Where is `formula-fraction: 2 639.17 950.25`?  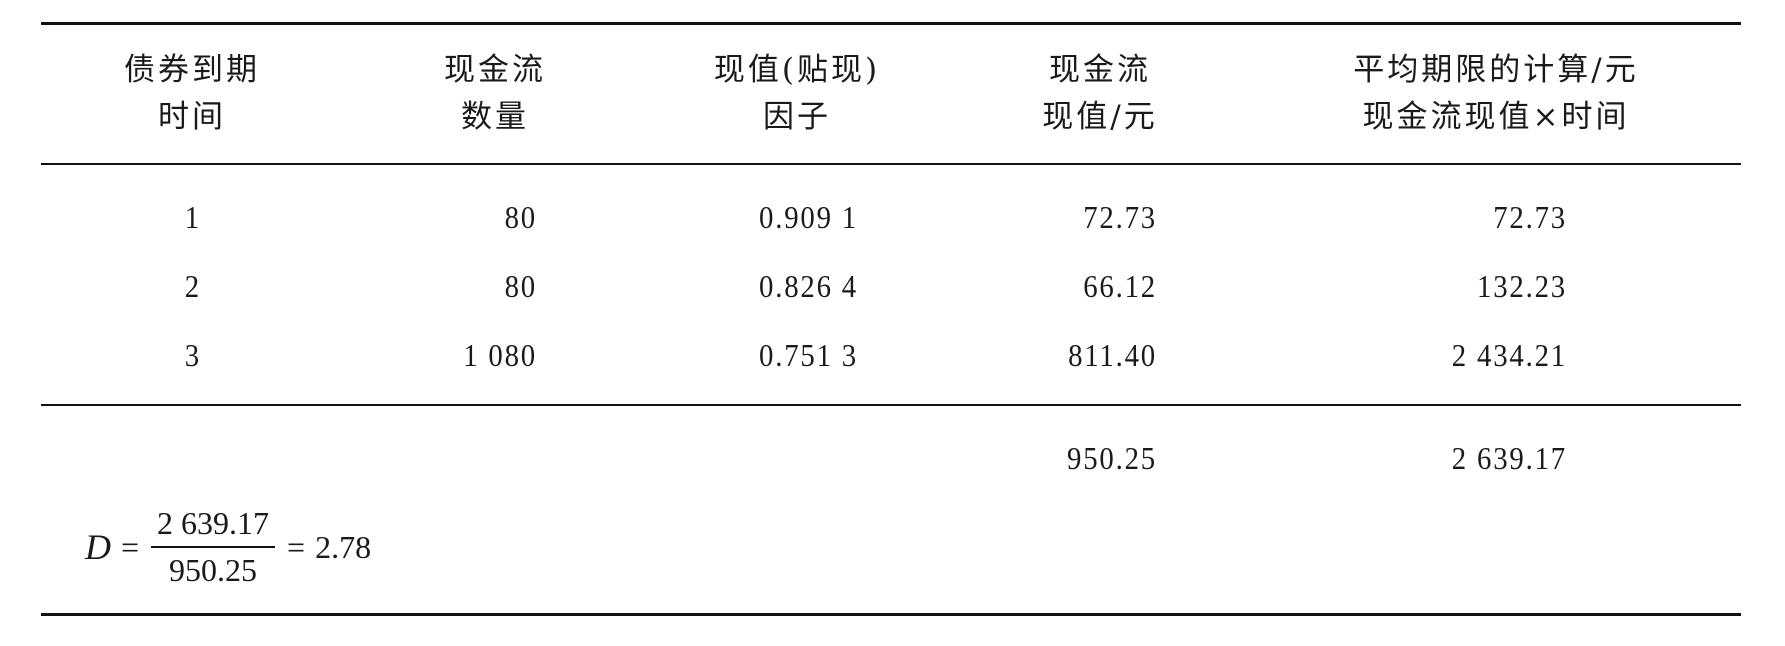 formula-fraction: 2 639.17 950.25 is located at coordinates (213, 547).